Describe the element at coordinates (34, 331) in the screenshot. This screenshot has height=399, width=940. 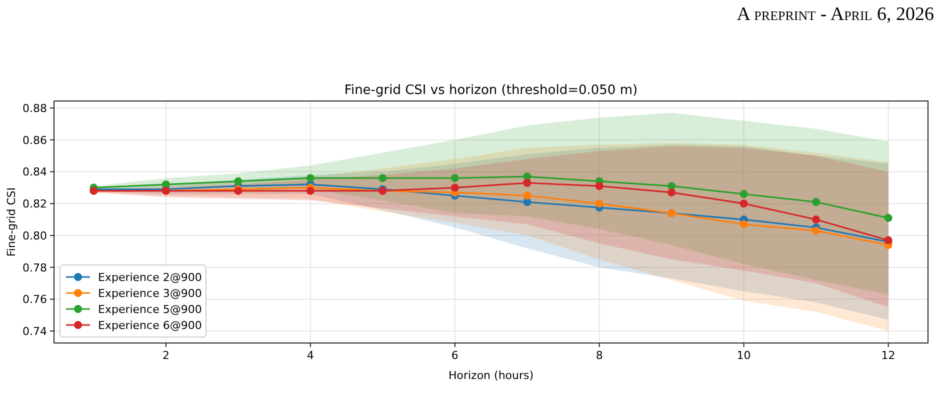
I see `y-tick-label: 0.74` at that location.